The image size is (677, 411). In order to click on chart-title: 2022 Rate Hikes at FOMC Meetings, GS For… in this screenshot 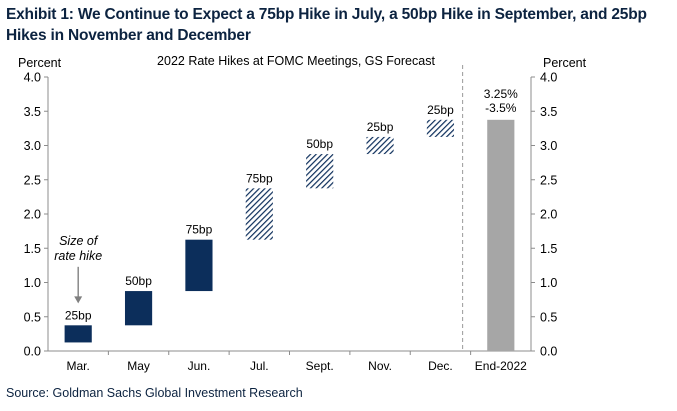, I will do `click(296, 61)`.